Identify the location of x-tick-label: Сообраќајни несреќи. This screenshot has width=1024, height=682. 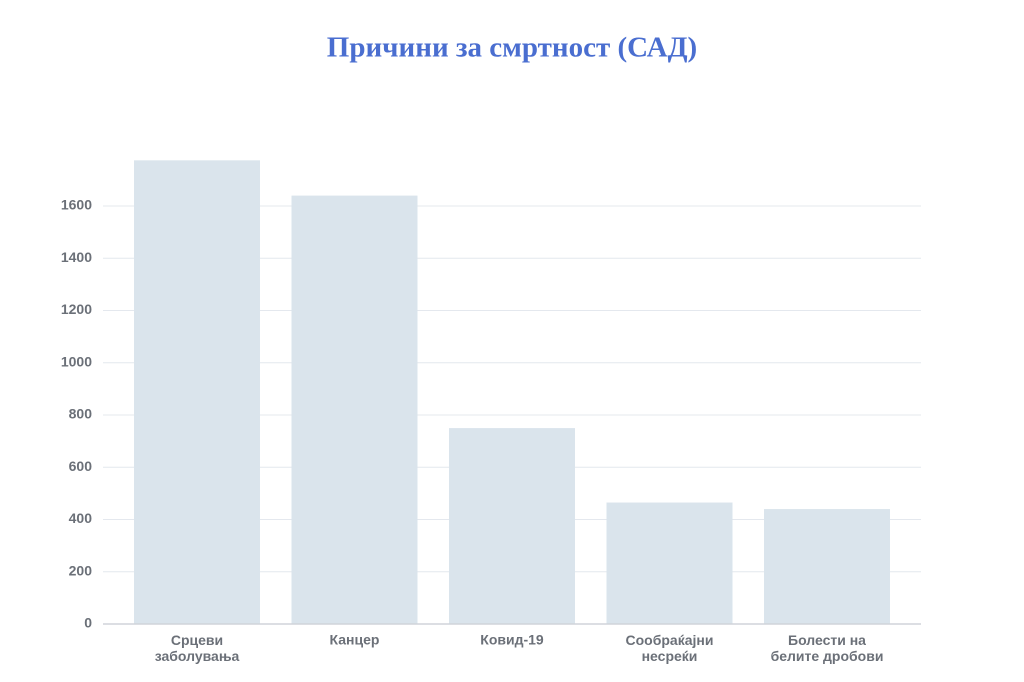
(670, 648).